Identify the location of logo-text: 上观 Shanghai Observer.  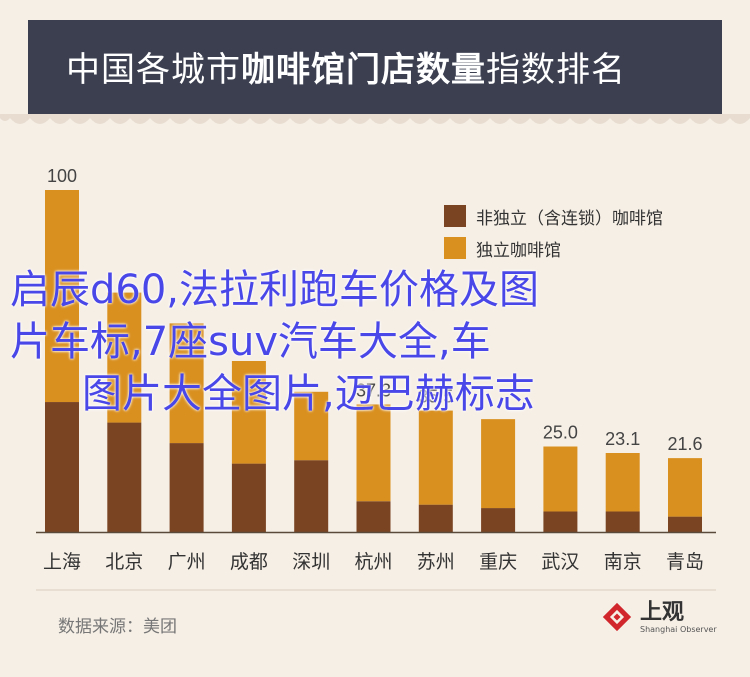
(678, 616).